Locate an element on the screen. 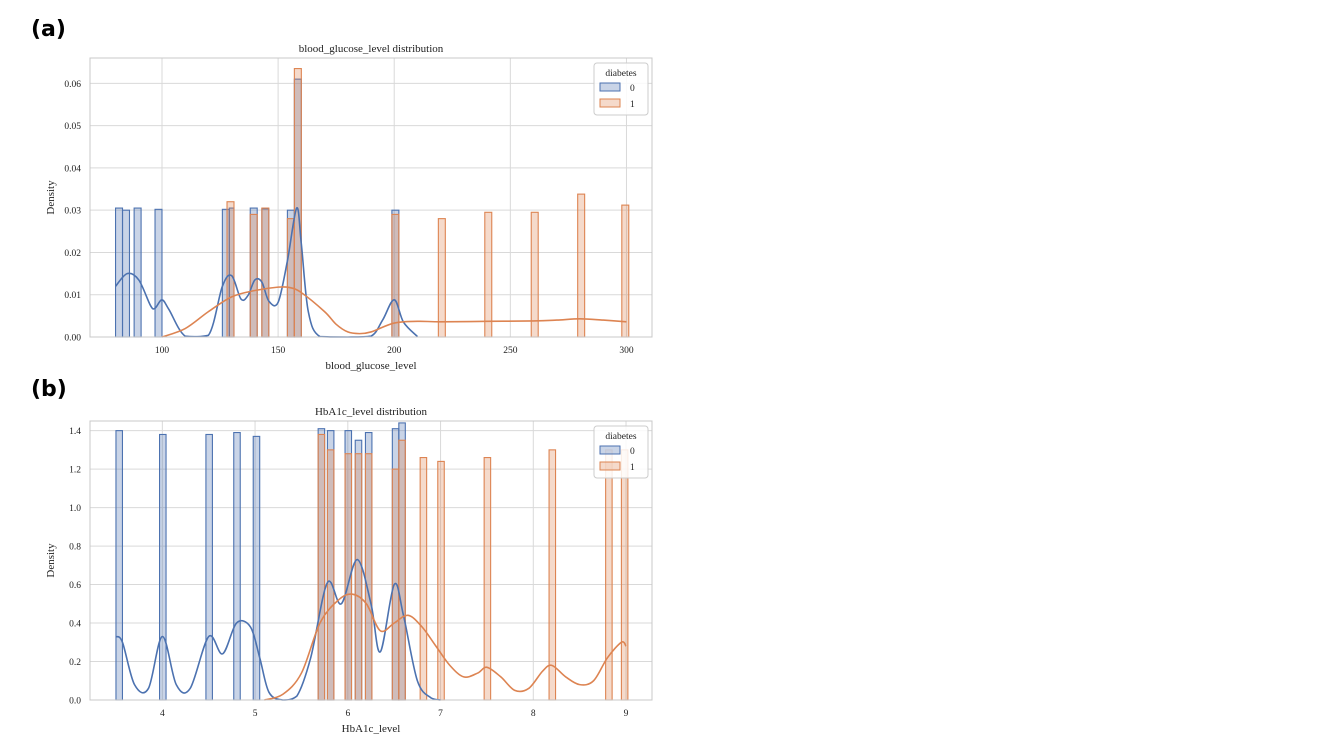  y-tick-label: 1.0 is located at coordinates (75, 509).